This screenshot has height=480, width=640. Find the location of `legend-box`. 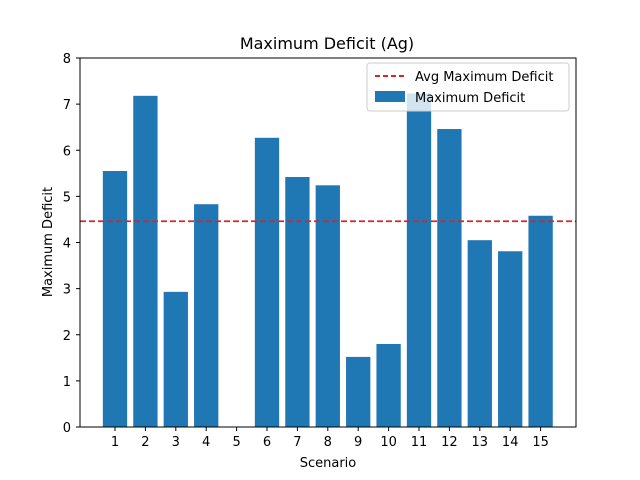

legend-box is located at coordinates (468, 87).